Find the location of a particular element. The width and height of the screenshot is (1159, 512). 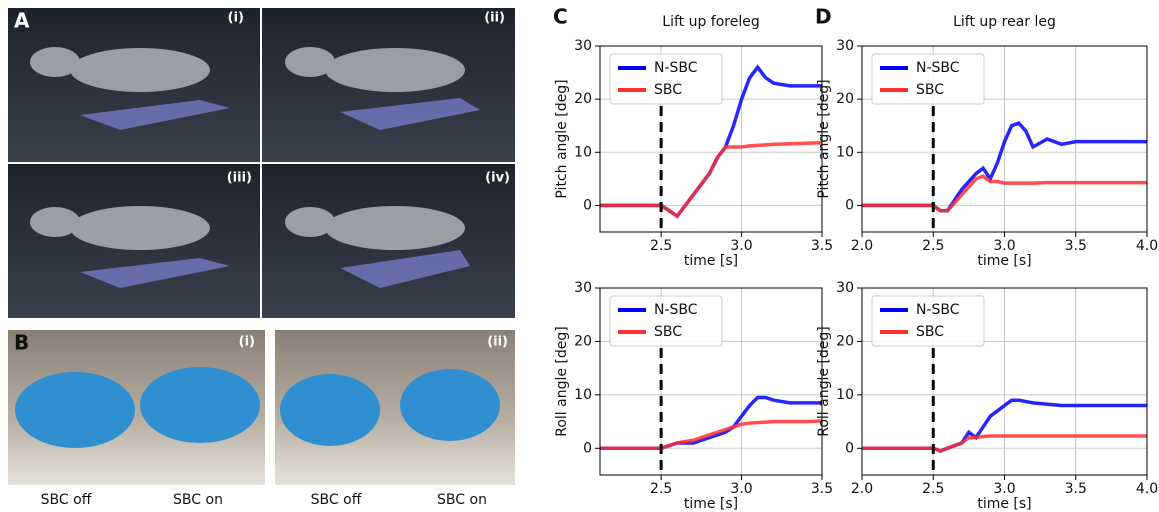

chart-title: Lift up rear leg is located at coordinates (1004, 22).